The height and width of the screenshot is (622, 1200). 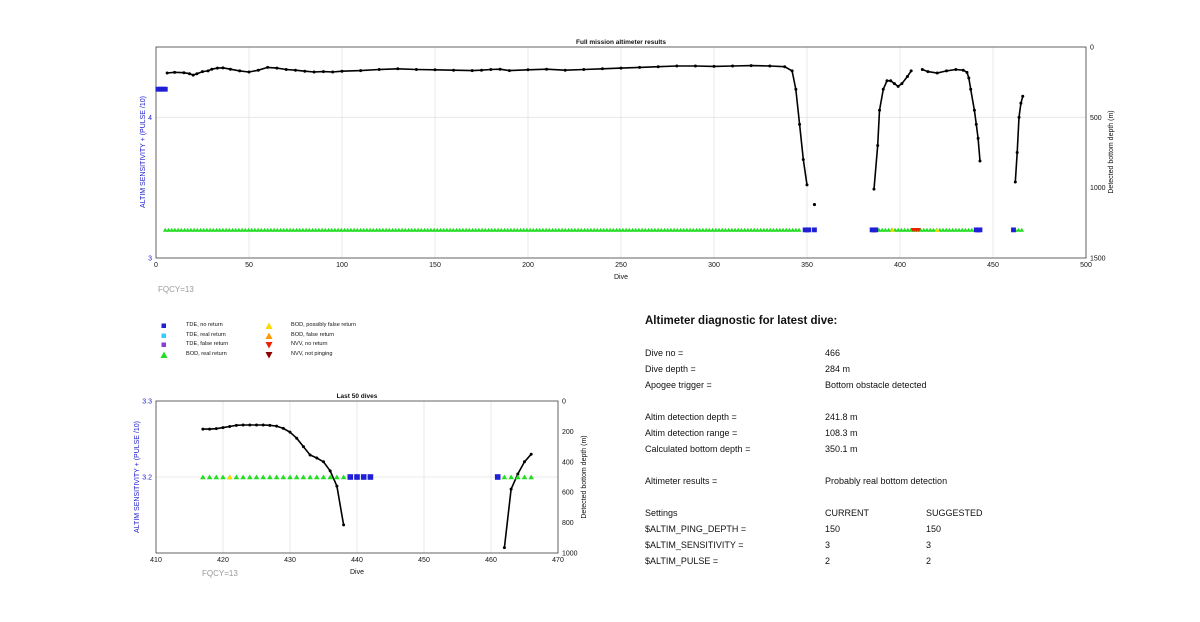 I want to click on legend-square, so click(x=163, y=335).